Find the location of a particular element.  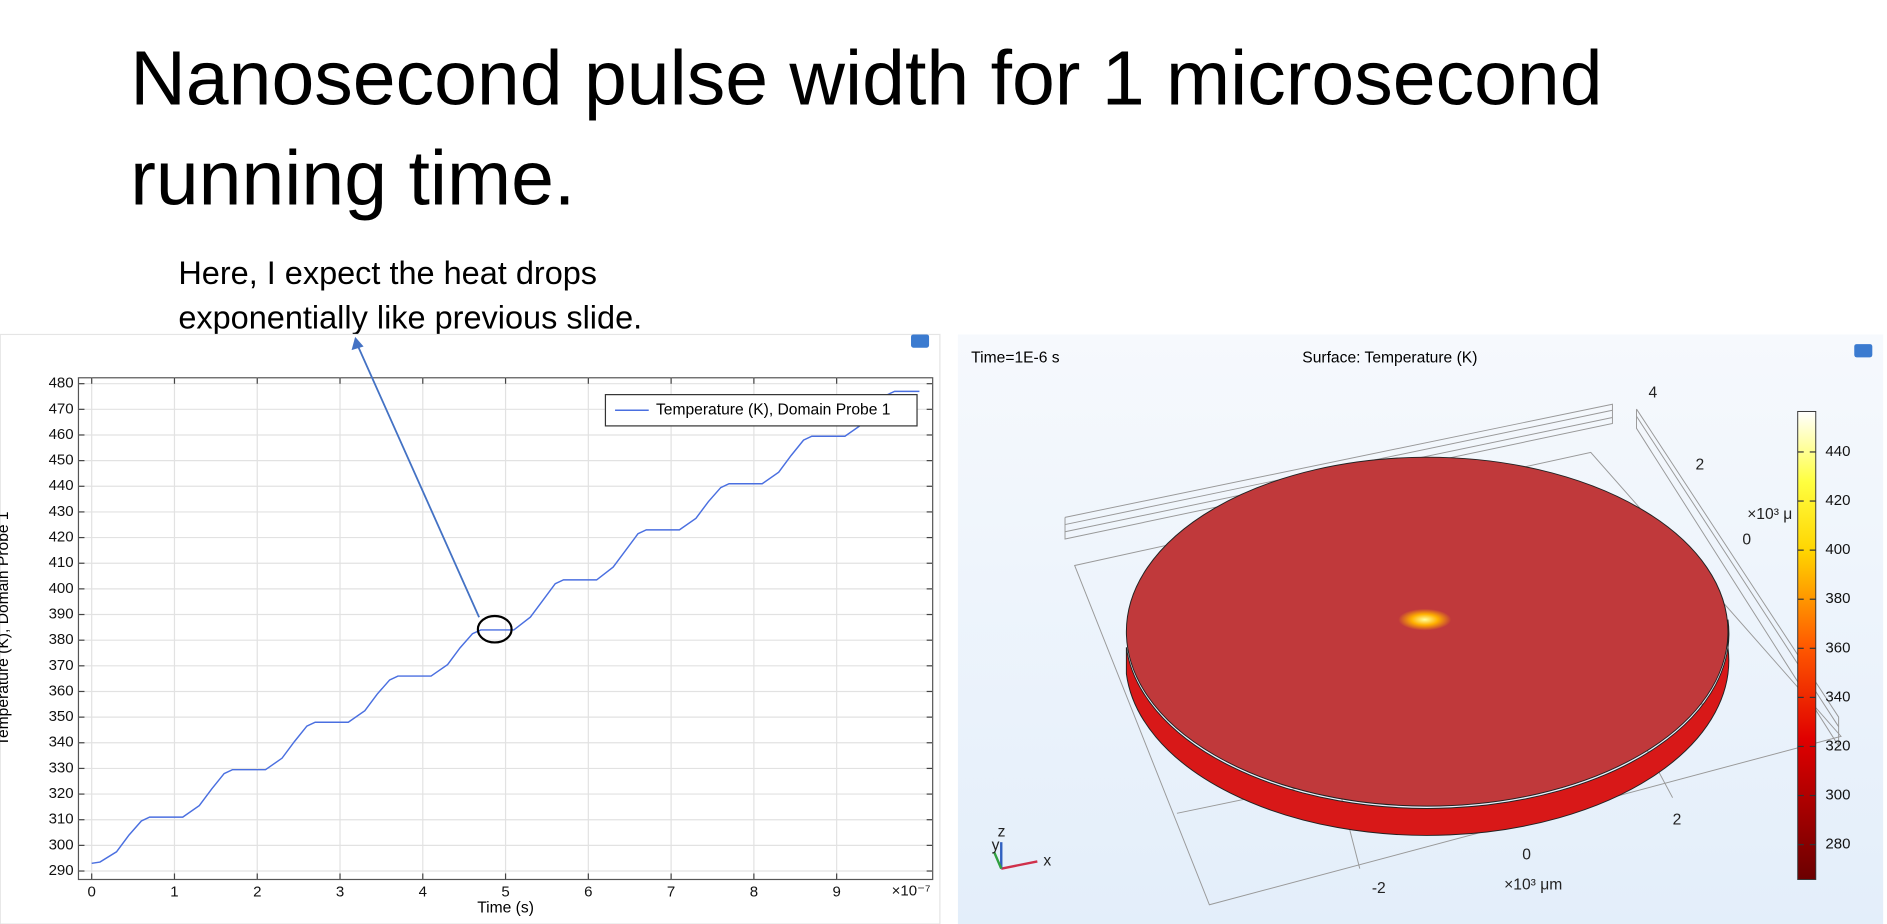

x-axis-label: Time (s) is located at coordinates (505, 907).